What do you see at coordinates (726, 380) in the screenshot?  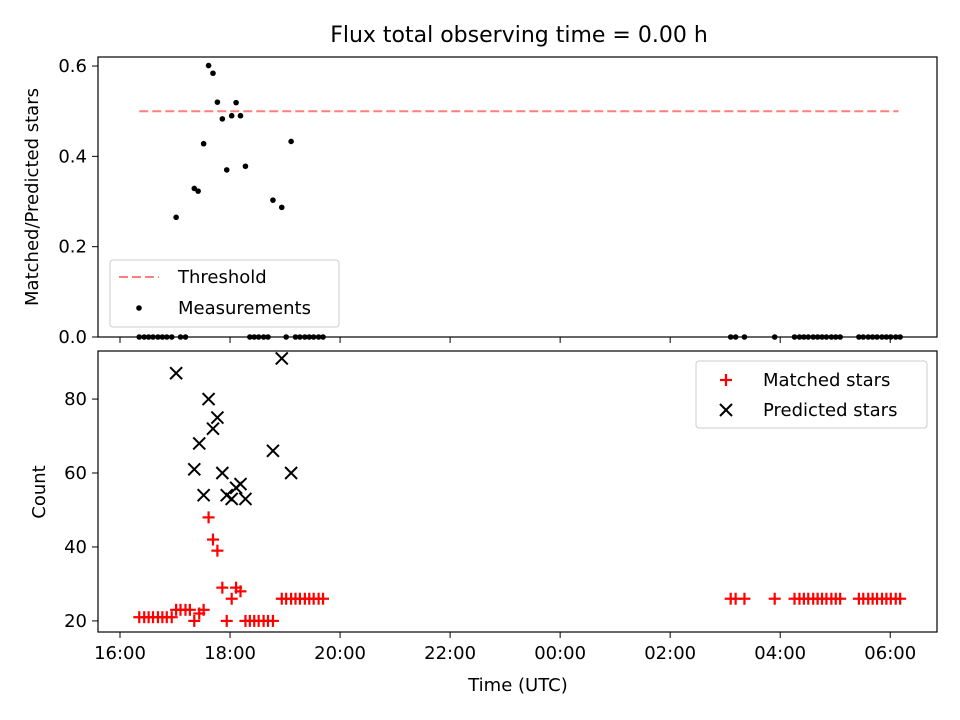 I see `legend-matched-swatch` at bounding box center [726, 380].